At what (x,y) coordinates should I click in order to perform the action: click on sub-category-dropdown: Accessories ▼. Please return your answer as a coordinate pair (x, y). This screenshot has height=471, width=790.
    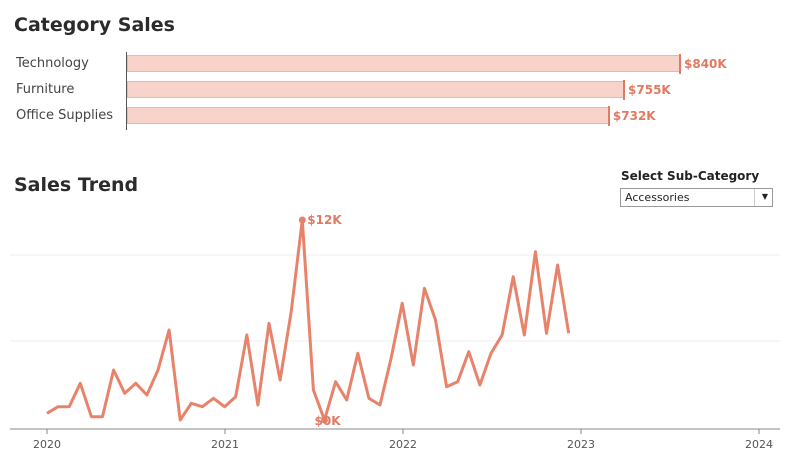
    Looking at the image, I should click on (696, 197).